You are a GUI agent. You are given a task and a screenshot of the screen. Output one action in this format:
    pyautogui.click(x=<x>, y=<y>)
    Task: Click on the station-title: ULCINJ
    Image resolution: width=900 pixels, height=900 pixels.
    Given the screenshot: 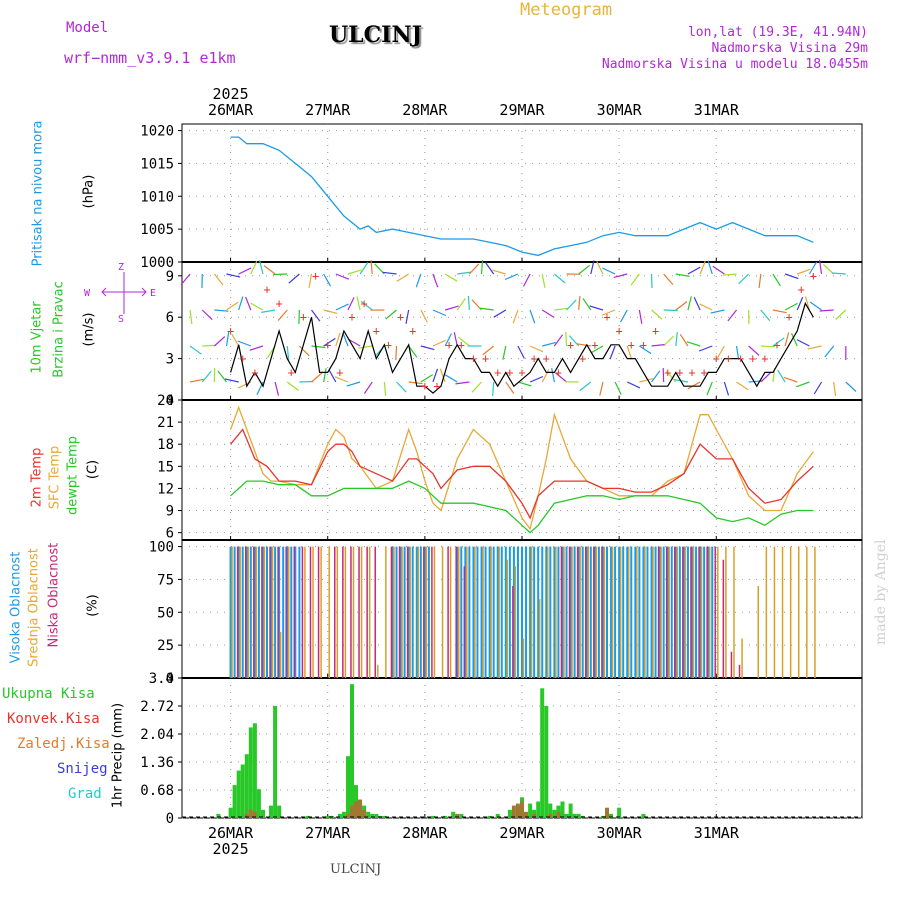 What is the action you would take?
    pyautogui.click(x=375, y=35)
    